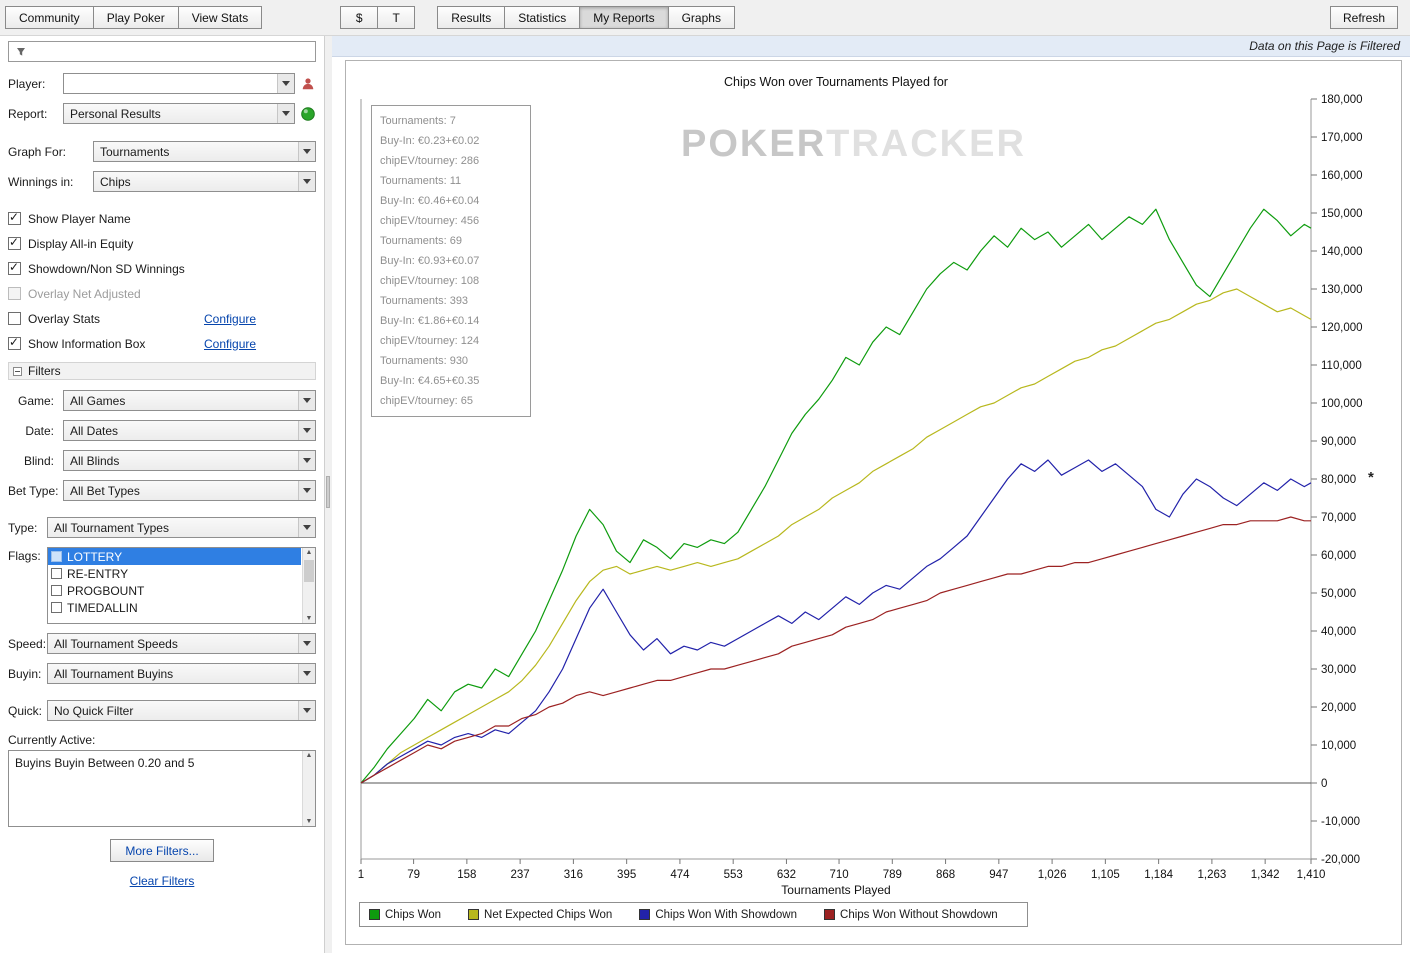 This screenshot has width=1410, height=953. I want to click on player-label: Player:, so click(27, 83).